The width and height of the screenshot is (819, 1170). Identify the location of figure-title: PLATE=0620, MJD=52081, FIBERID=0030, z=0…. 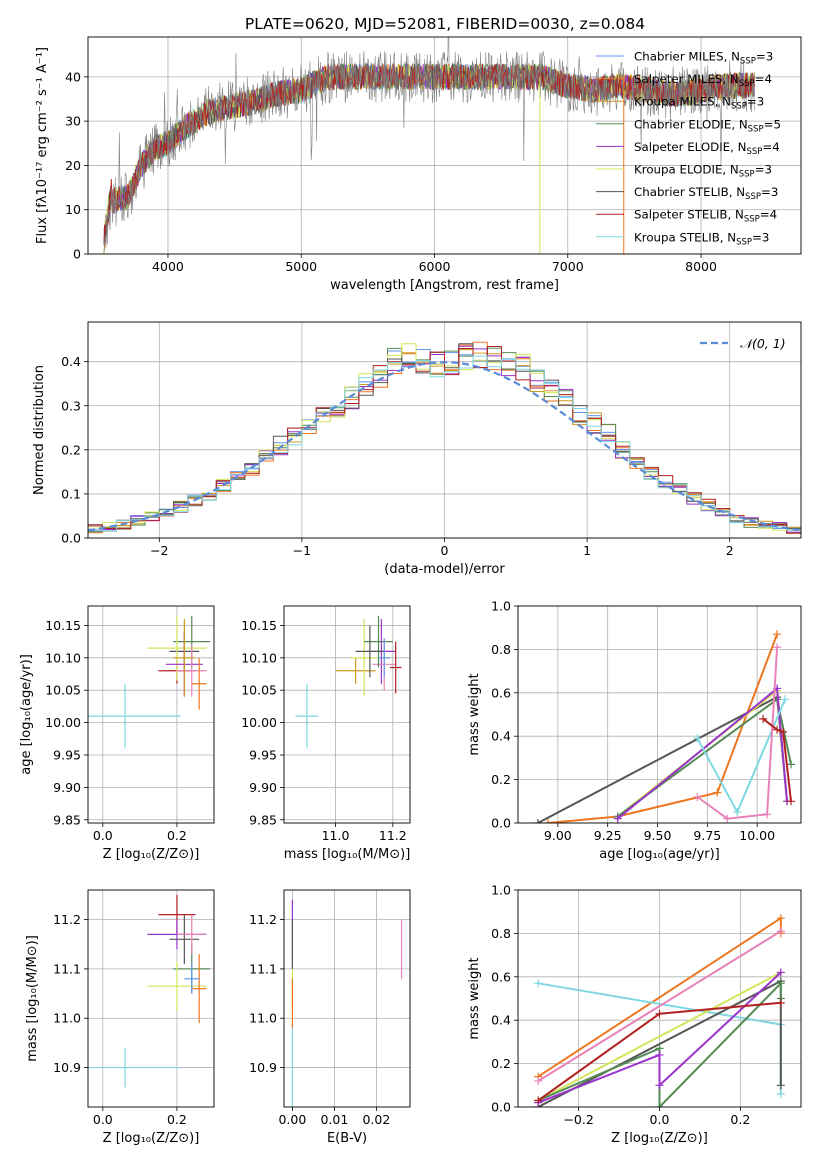
(445, 24).